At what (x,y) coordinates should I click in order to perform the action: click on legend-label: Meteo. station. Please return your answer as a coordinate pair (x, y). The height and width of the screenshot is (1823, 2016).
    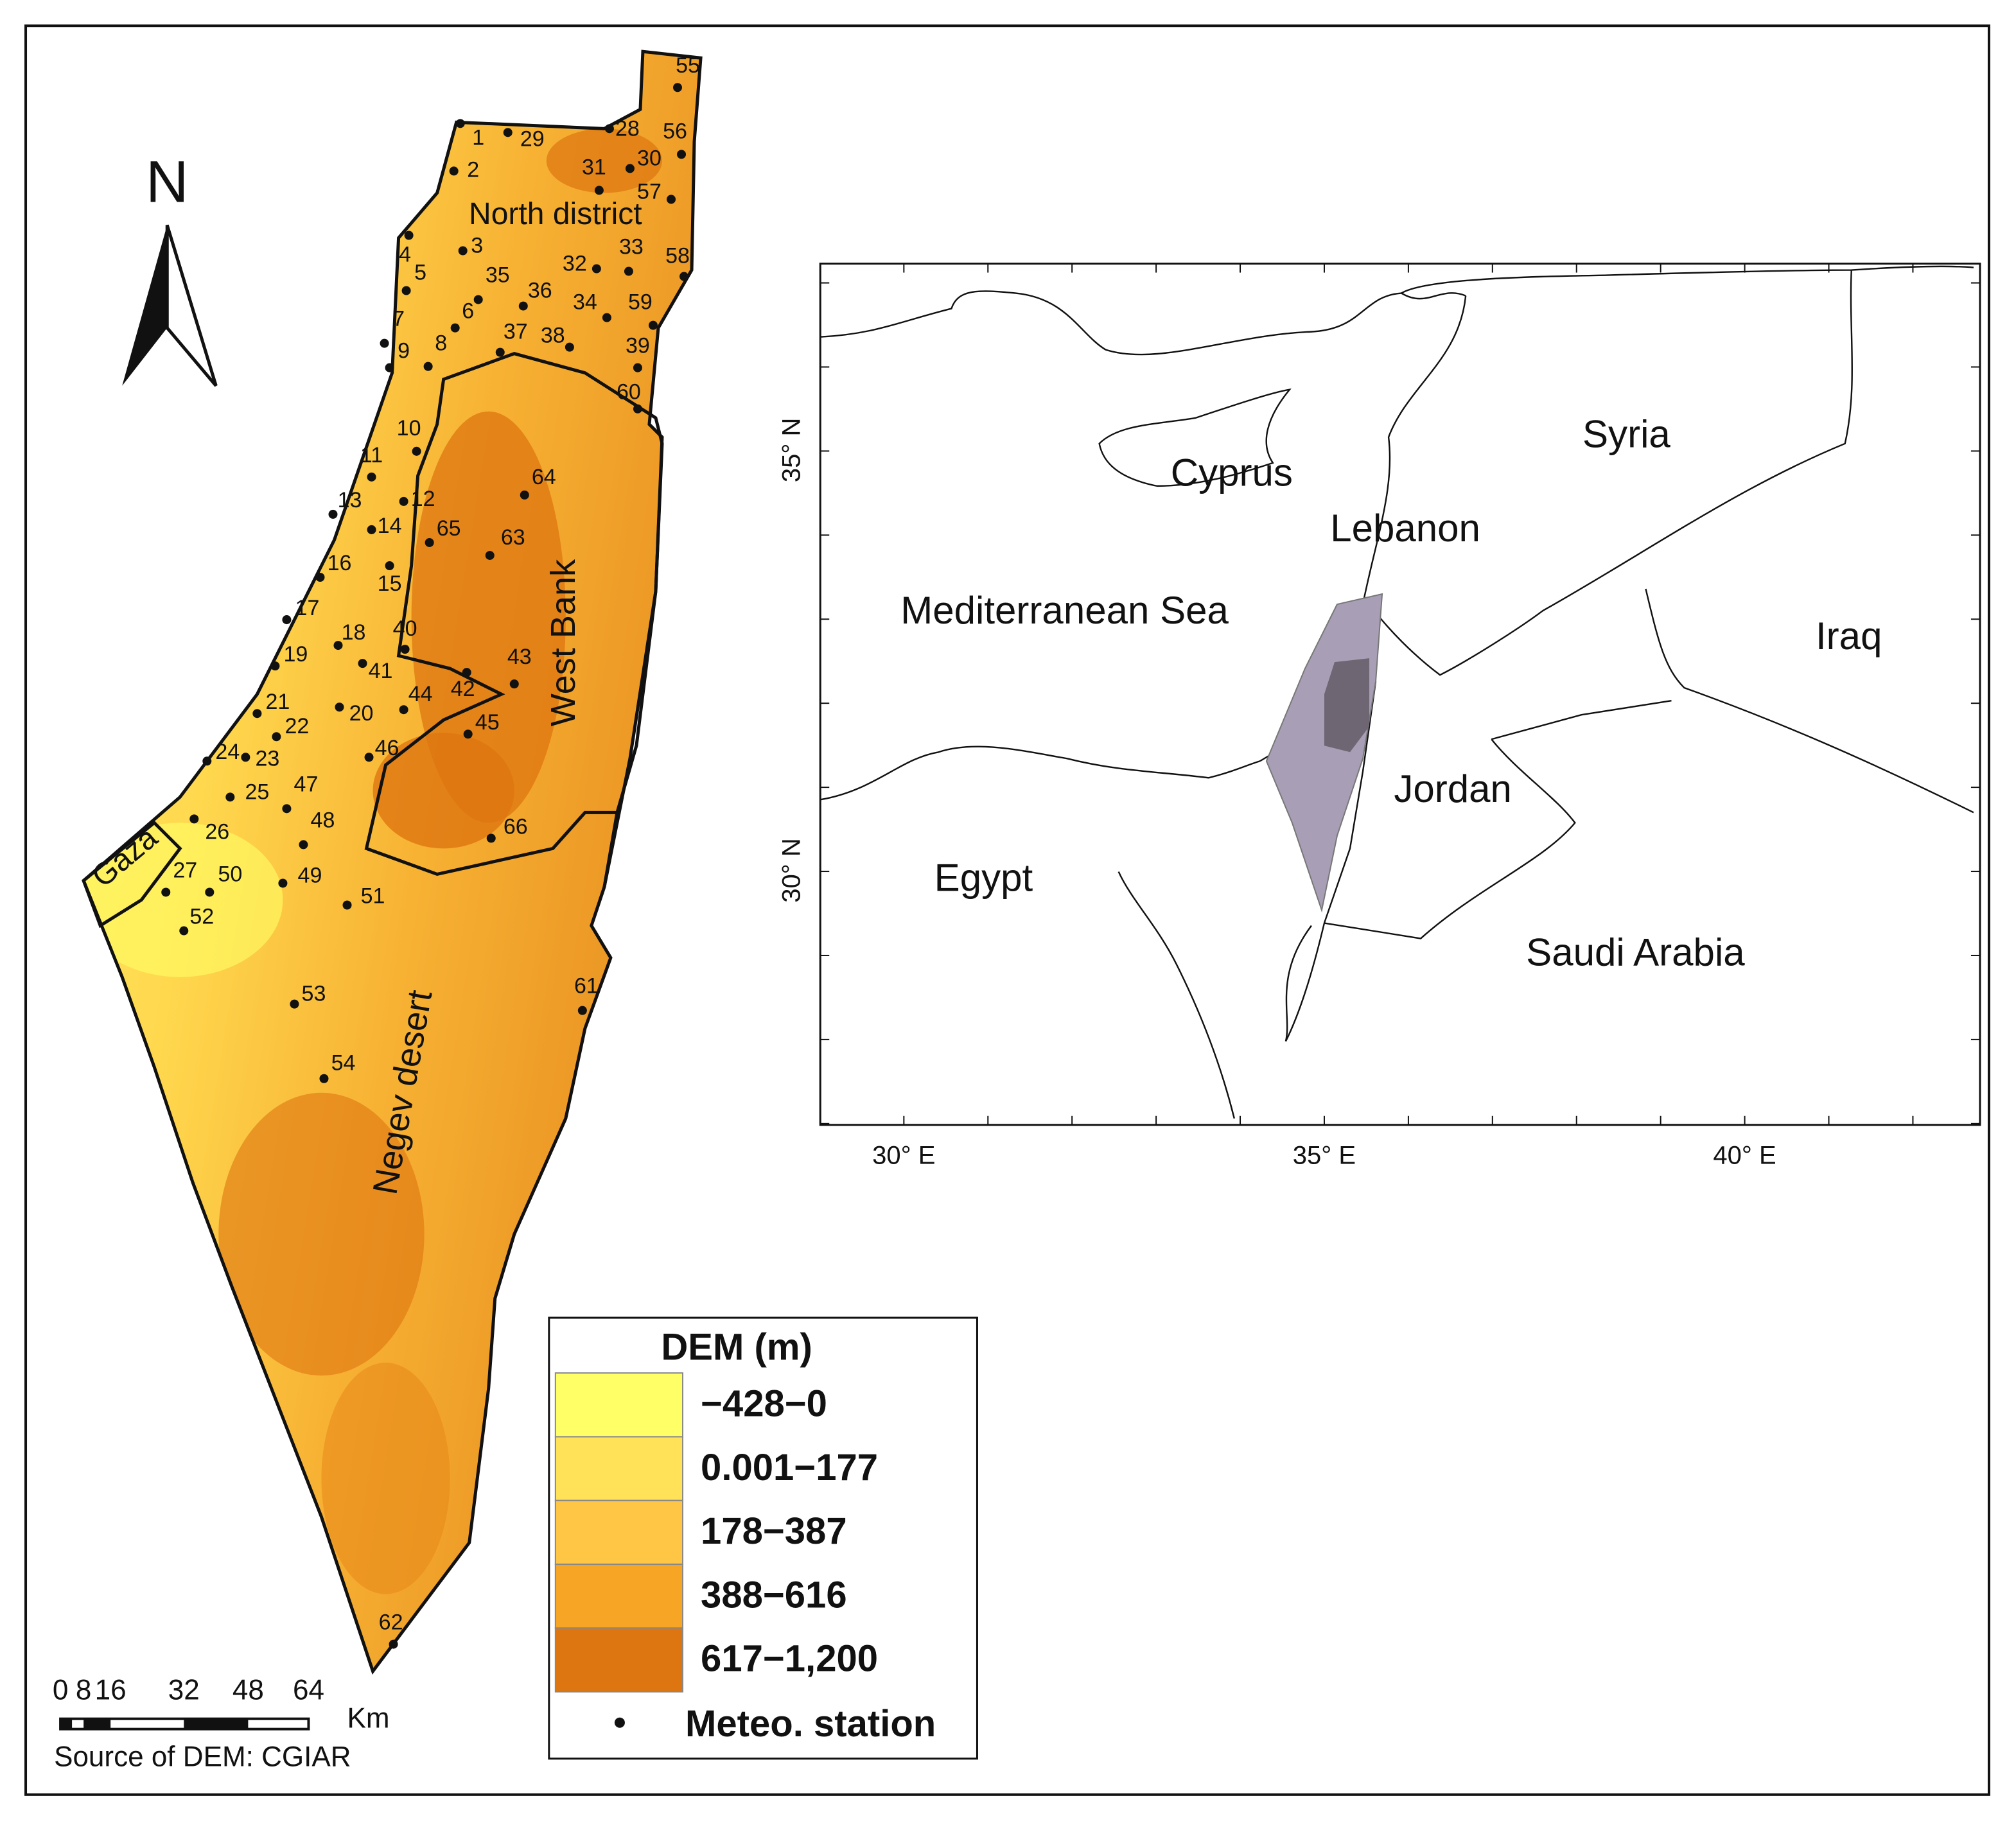
    Looking at the image, I should click on (810, 1724).